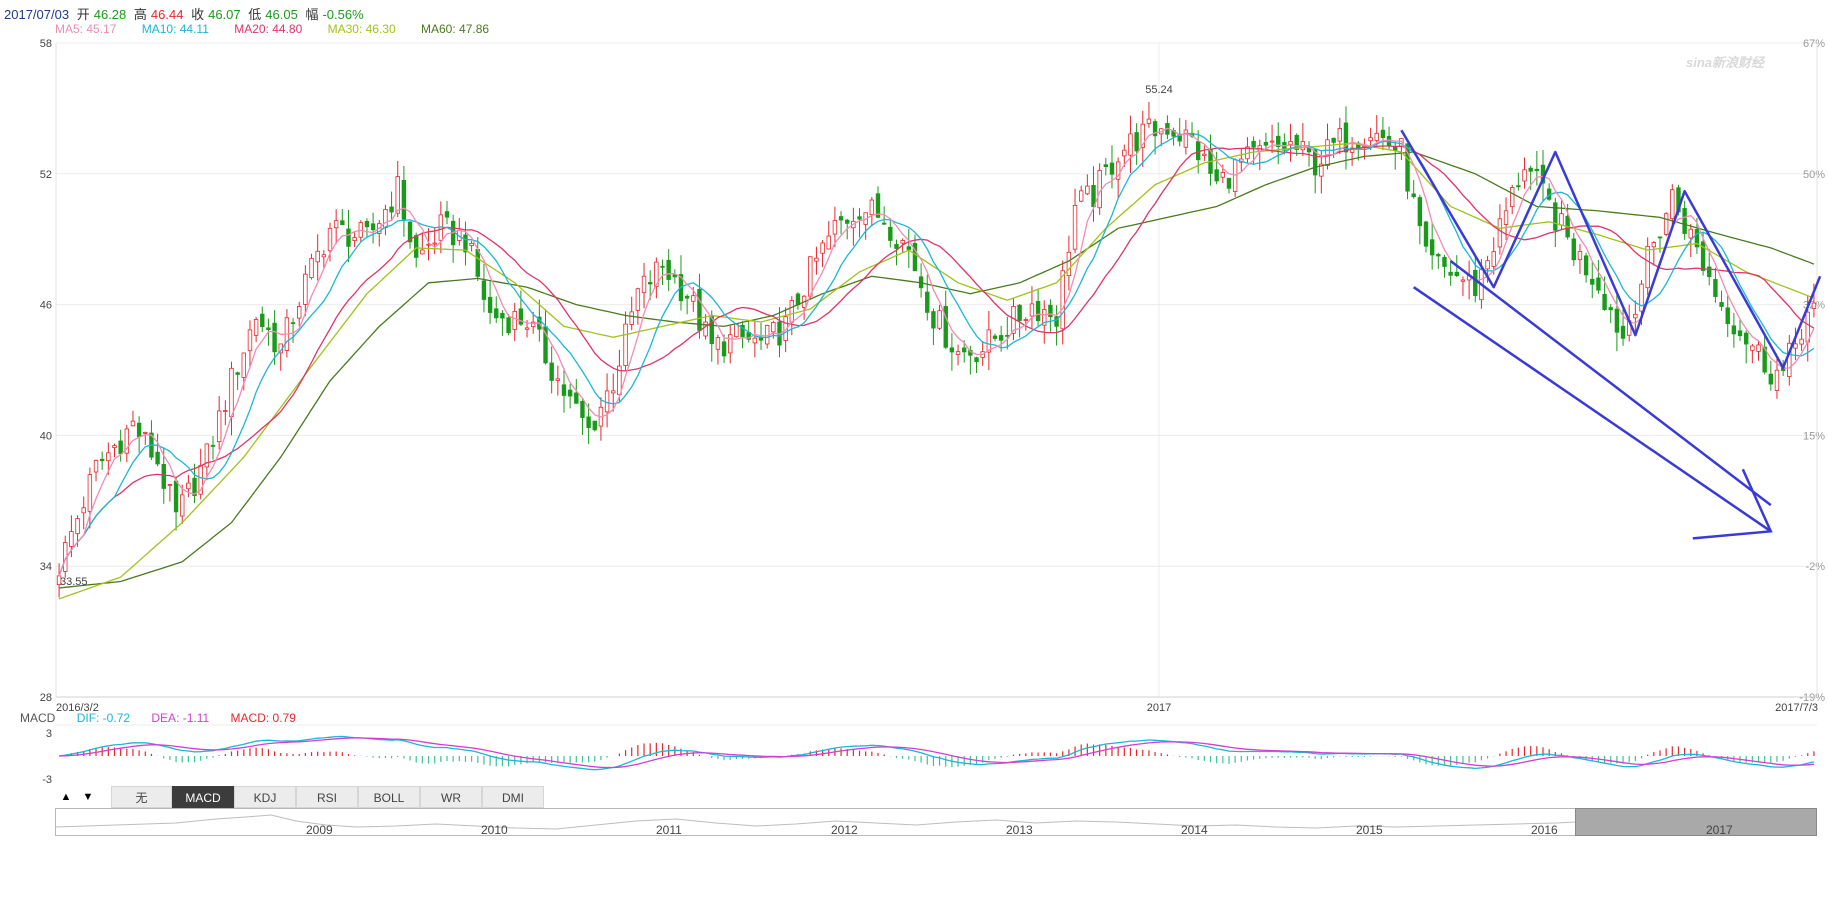 The image size is (1828, 905). Describe the element at coordinates (38, 718) in the screenshot. I see `macd-name: MACD` at that location.